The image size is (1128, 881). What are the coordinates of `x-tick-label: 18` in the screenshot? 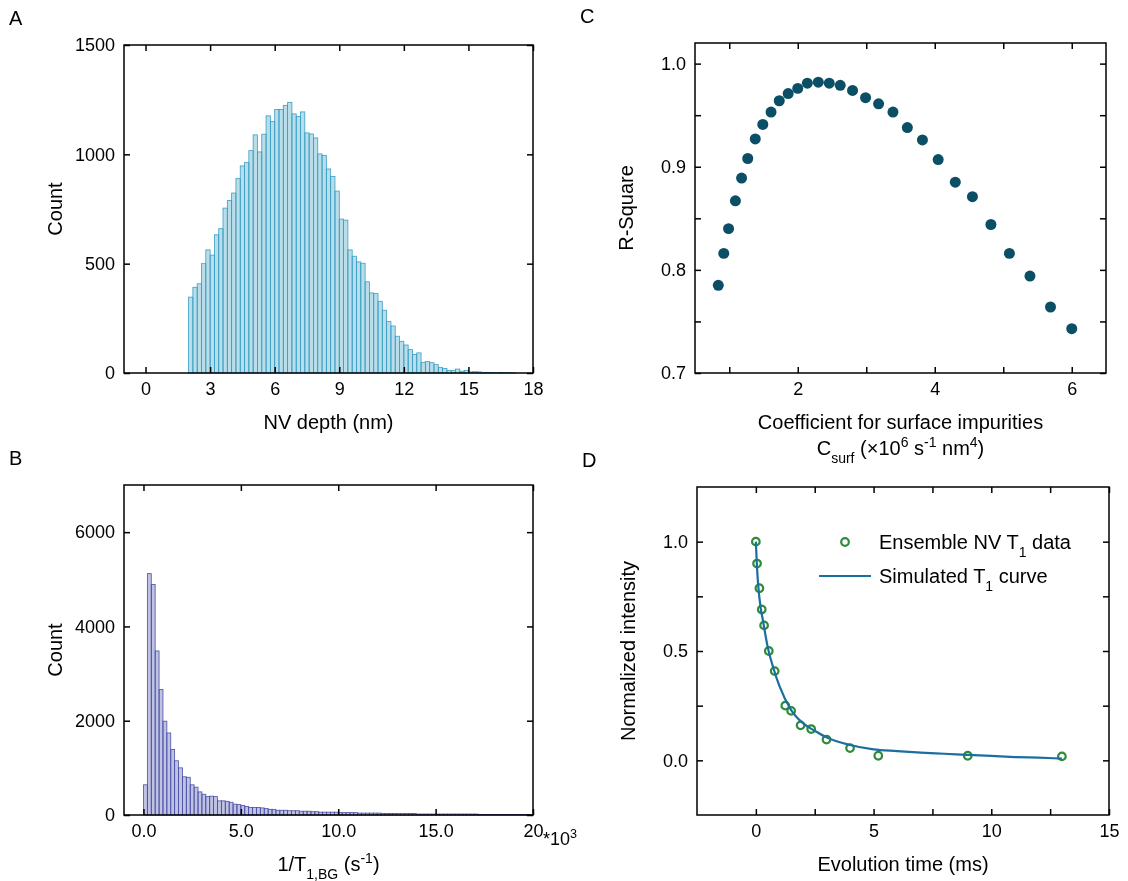 It's located at (533, 388).